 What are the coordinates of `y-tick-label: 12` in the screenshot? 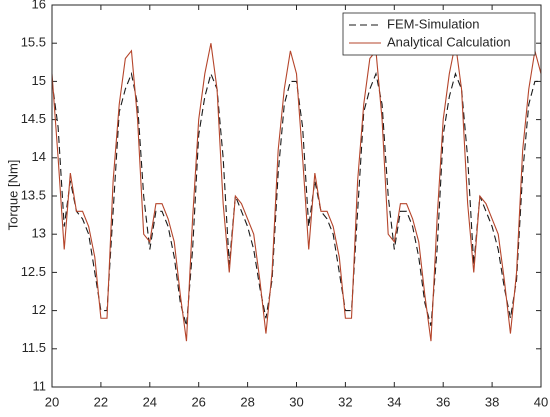 It's located at (39, 309).